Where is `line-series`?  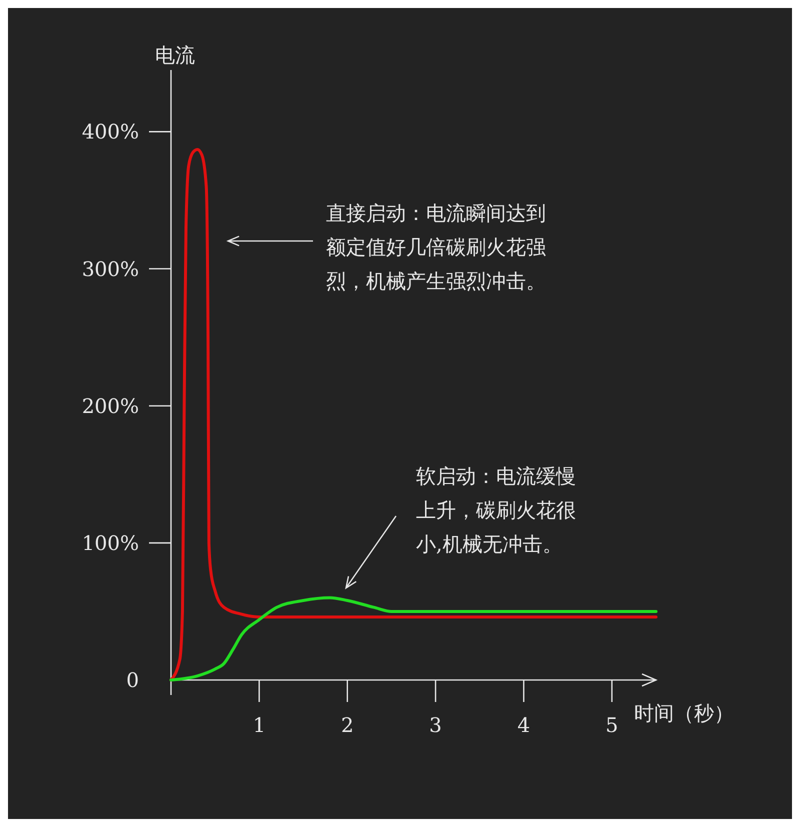
line-series is located at coordinates (414, 639).